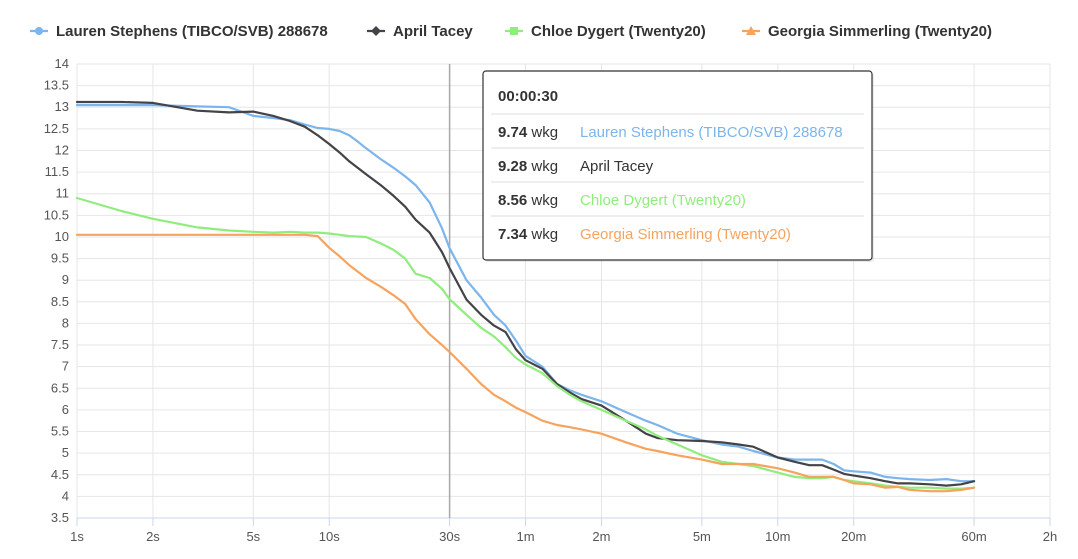  I want to click on tooltip-row-name: April Tacey, so click(617, 166).